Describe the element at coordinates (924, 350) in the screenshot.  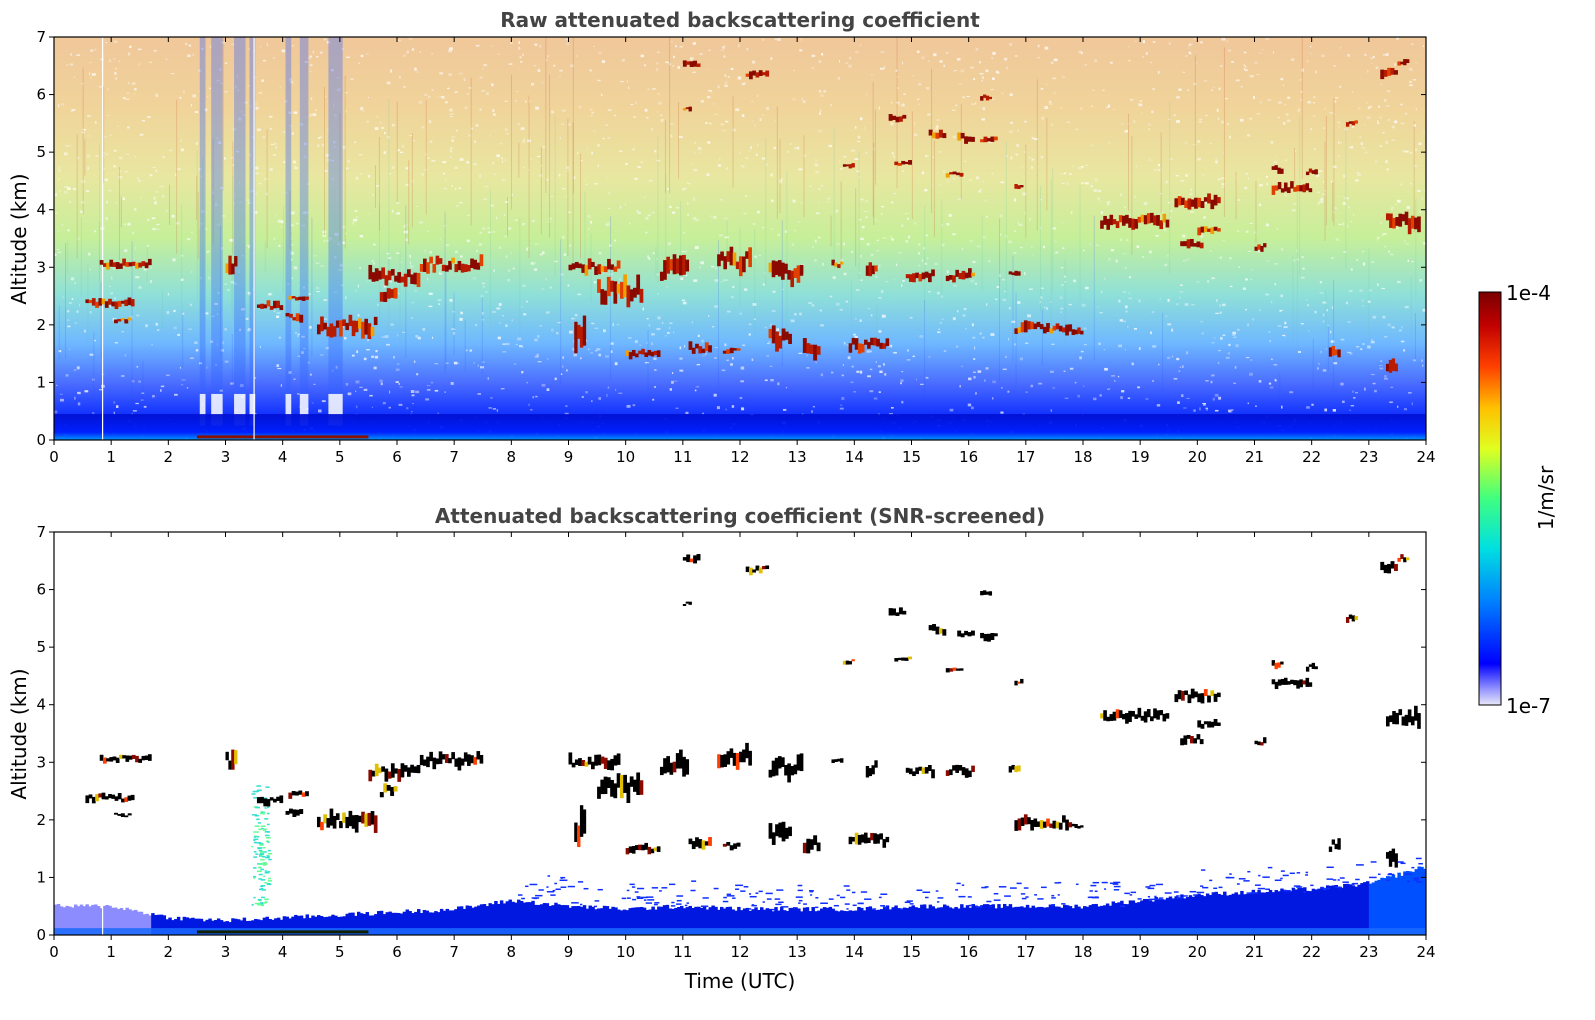
I see `noise-streak` at that location.